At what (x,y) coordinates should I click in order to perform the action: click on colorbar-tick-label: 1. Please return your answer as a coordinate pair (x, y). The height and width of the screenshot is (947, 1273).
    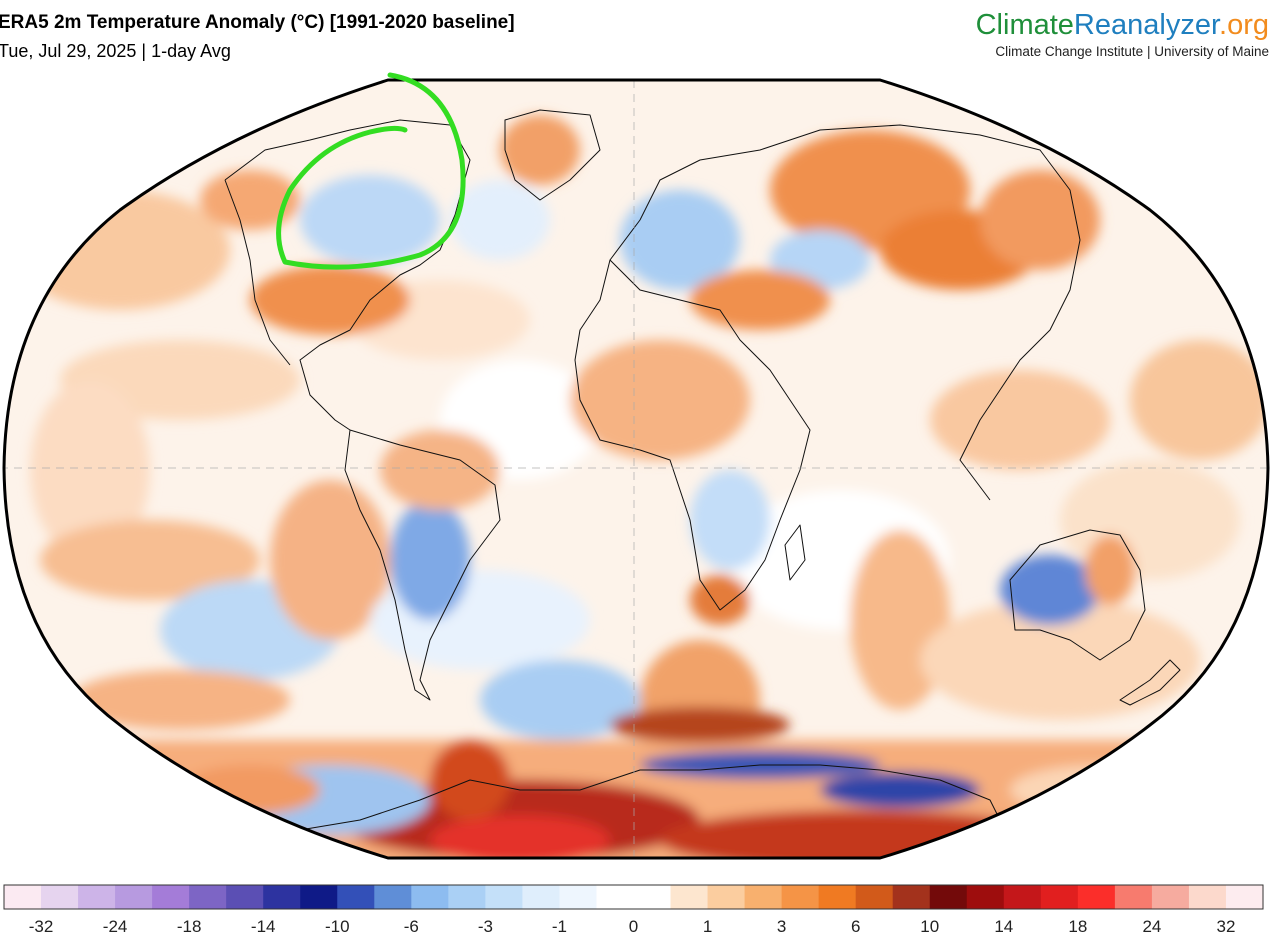
    Looking at the image, I should click on (707, 926).